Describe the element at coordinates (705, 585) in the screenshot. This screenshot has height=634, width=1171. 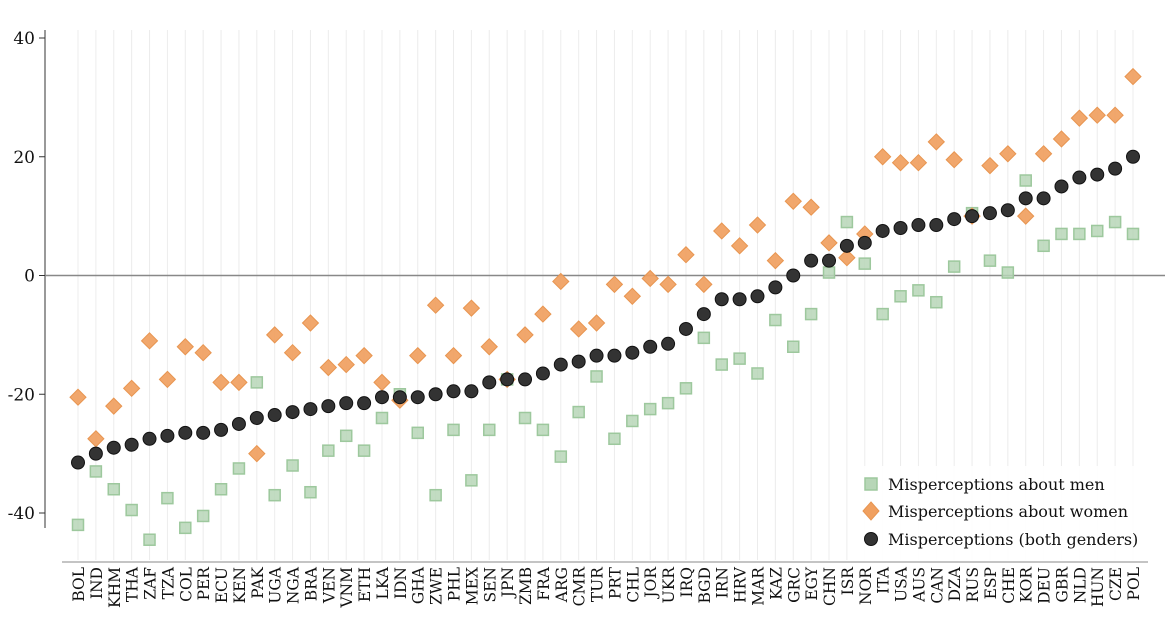
I see `category-label: BGD` at that location.